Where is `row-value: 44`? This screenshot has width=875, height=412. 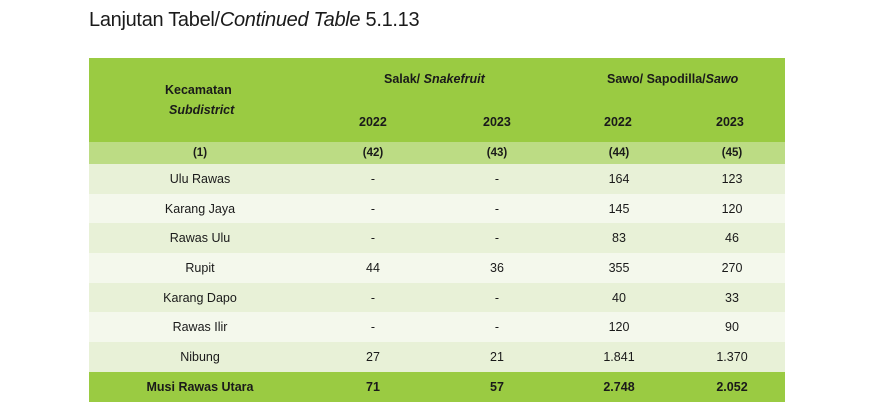 row-value: 44 is located at coordinates (373, 268).